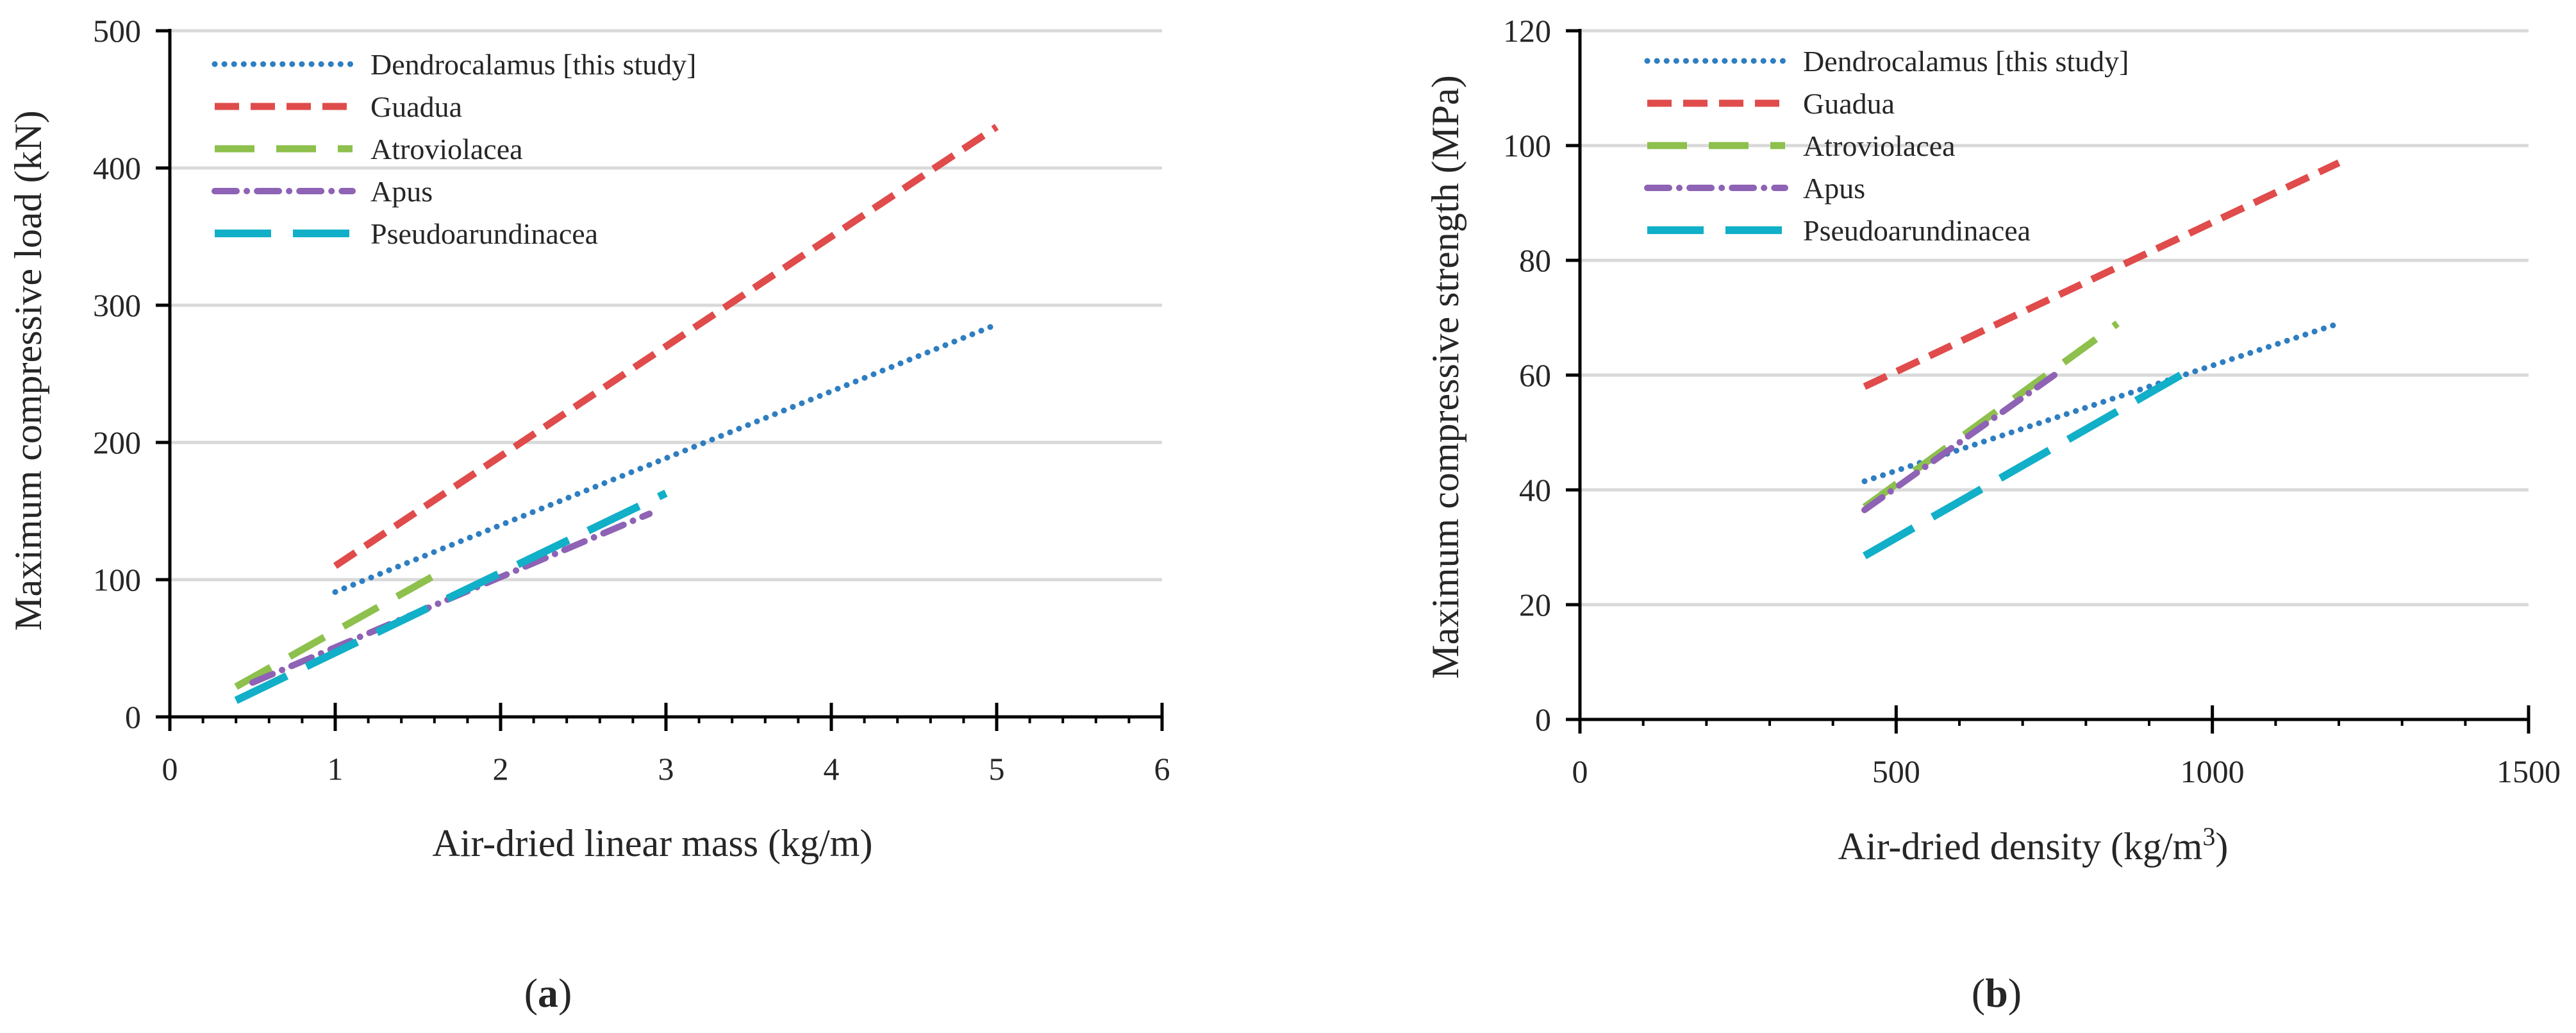 Image resolution: width=2576 pixels, height=1033 pixels. Describe the element at coordinates (548, 993) in the screenshot. I see `chart-a-panel-label: (a)` at that location.